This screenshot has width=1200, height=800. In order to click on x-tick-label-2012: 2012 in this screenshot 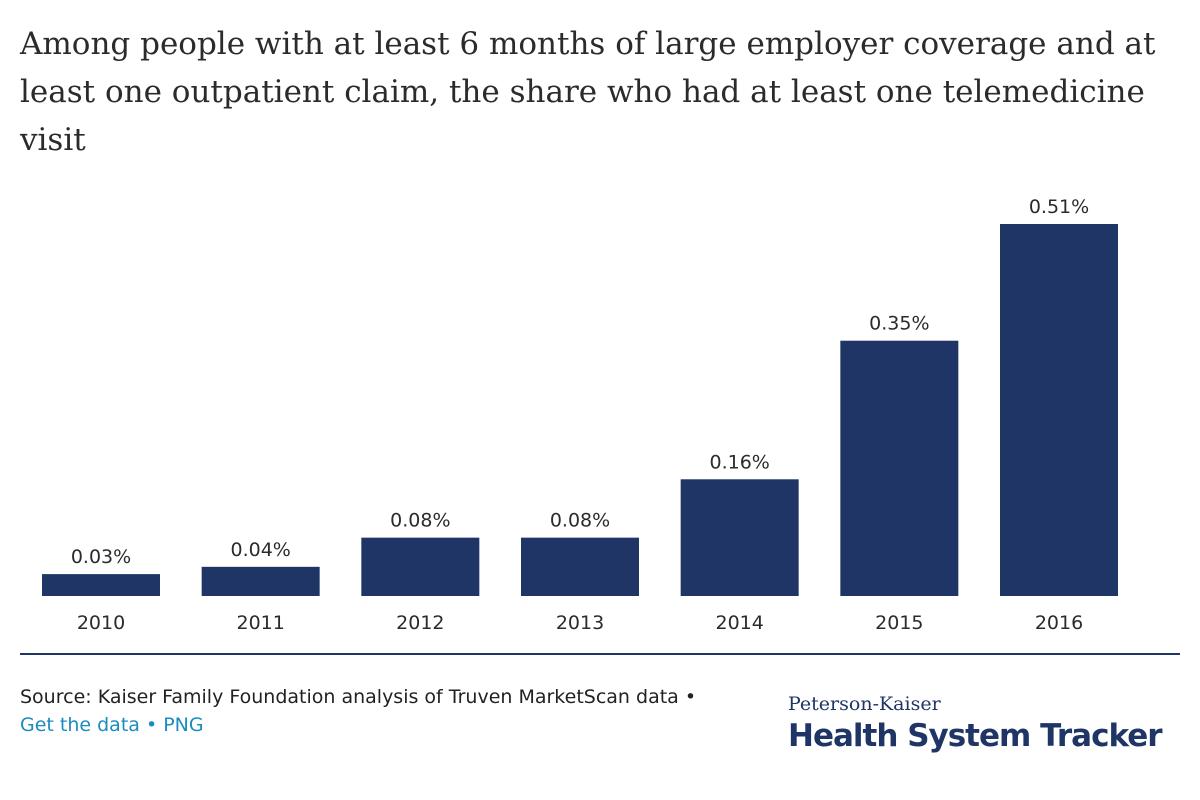, I will do `click(420, 623)`.